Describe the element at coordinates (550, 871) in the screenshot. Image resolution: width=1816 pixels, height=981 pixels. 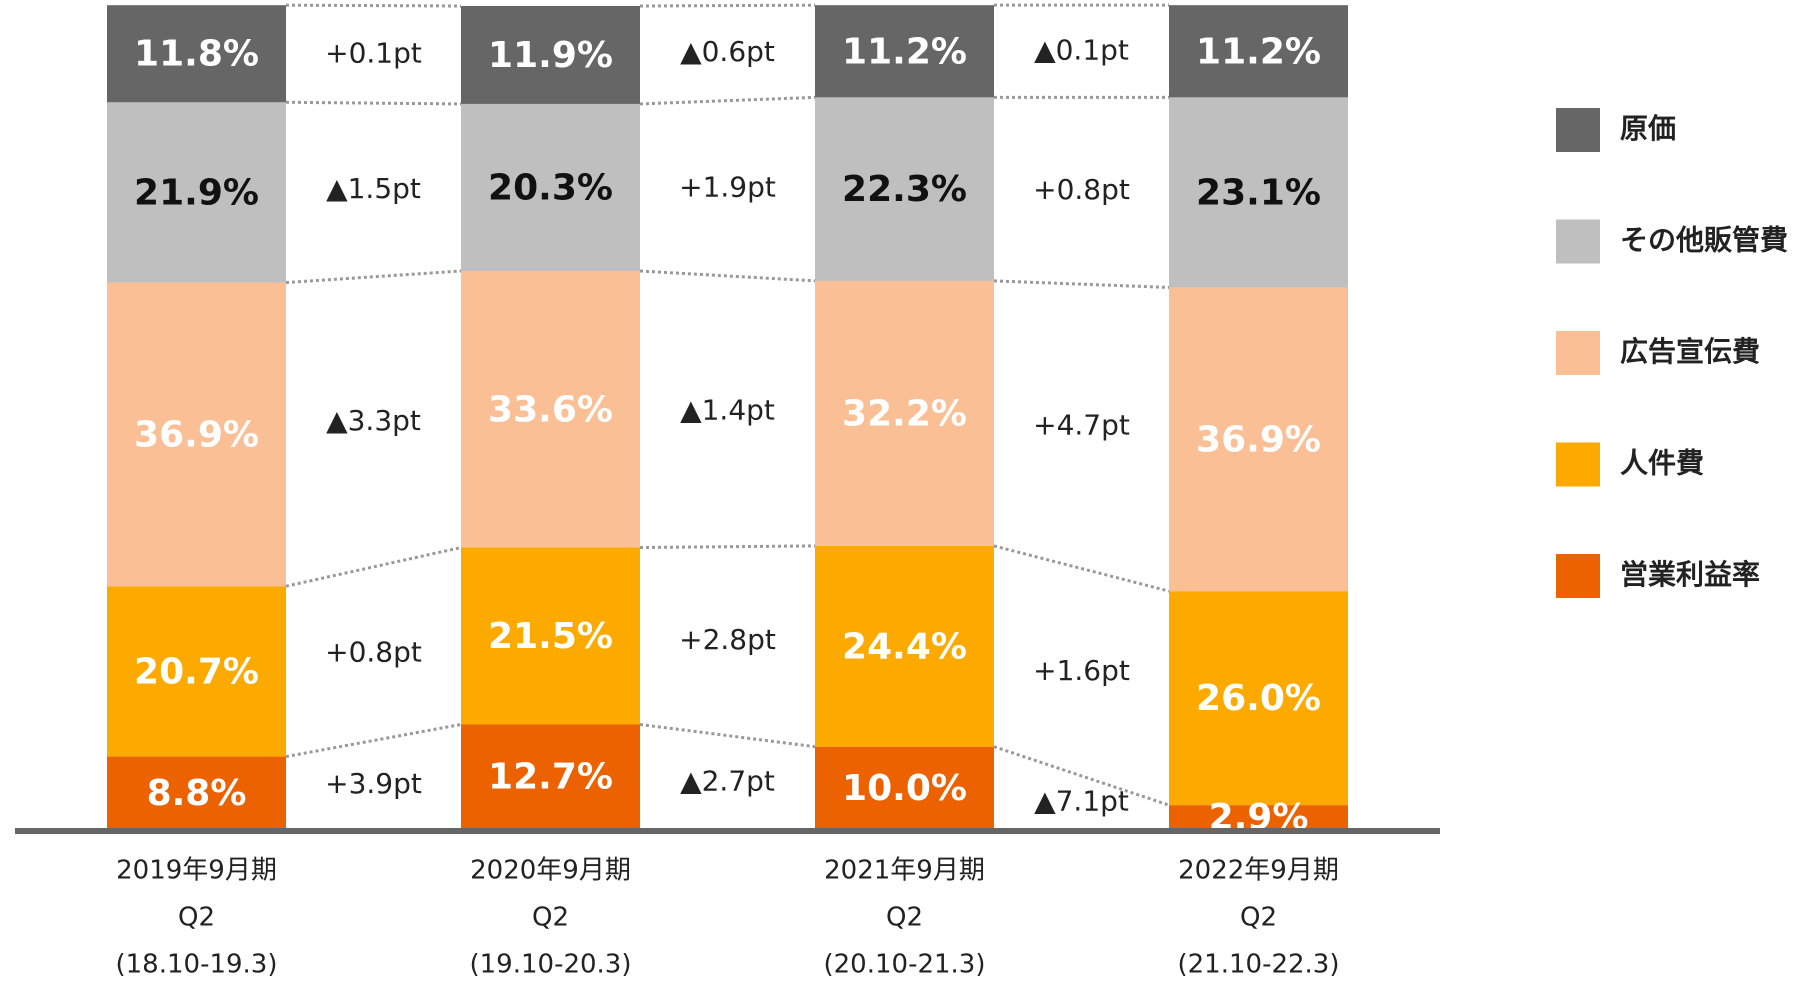
I see `x-tick-label: 2020年9月期` at that location.